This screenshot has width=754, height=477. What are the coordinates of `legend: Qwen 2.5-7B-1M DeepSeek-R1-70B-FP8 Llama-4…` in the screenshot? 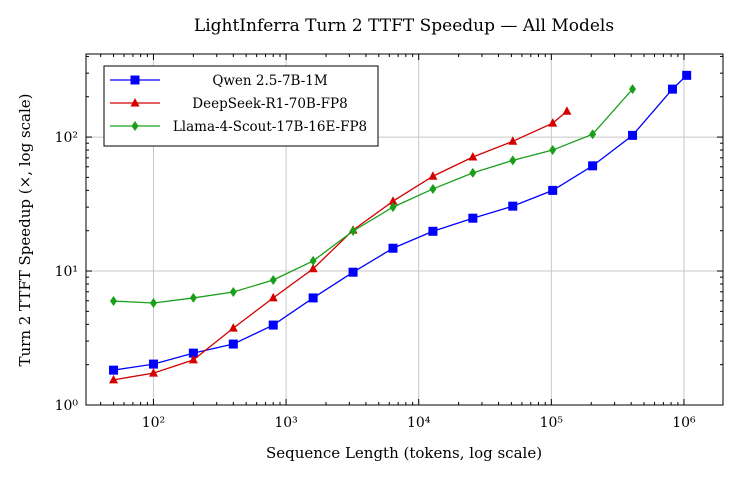 It's located at (241, 106).